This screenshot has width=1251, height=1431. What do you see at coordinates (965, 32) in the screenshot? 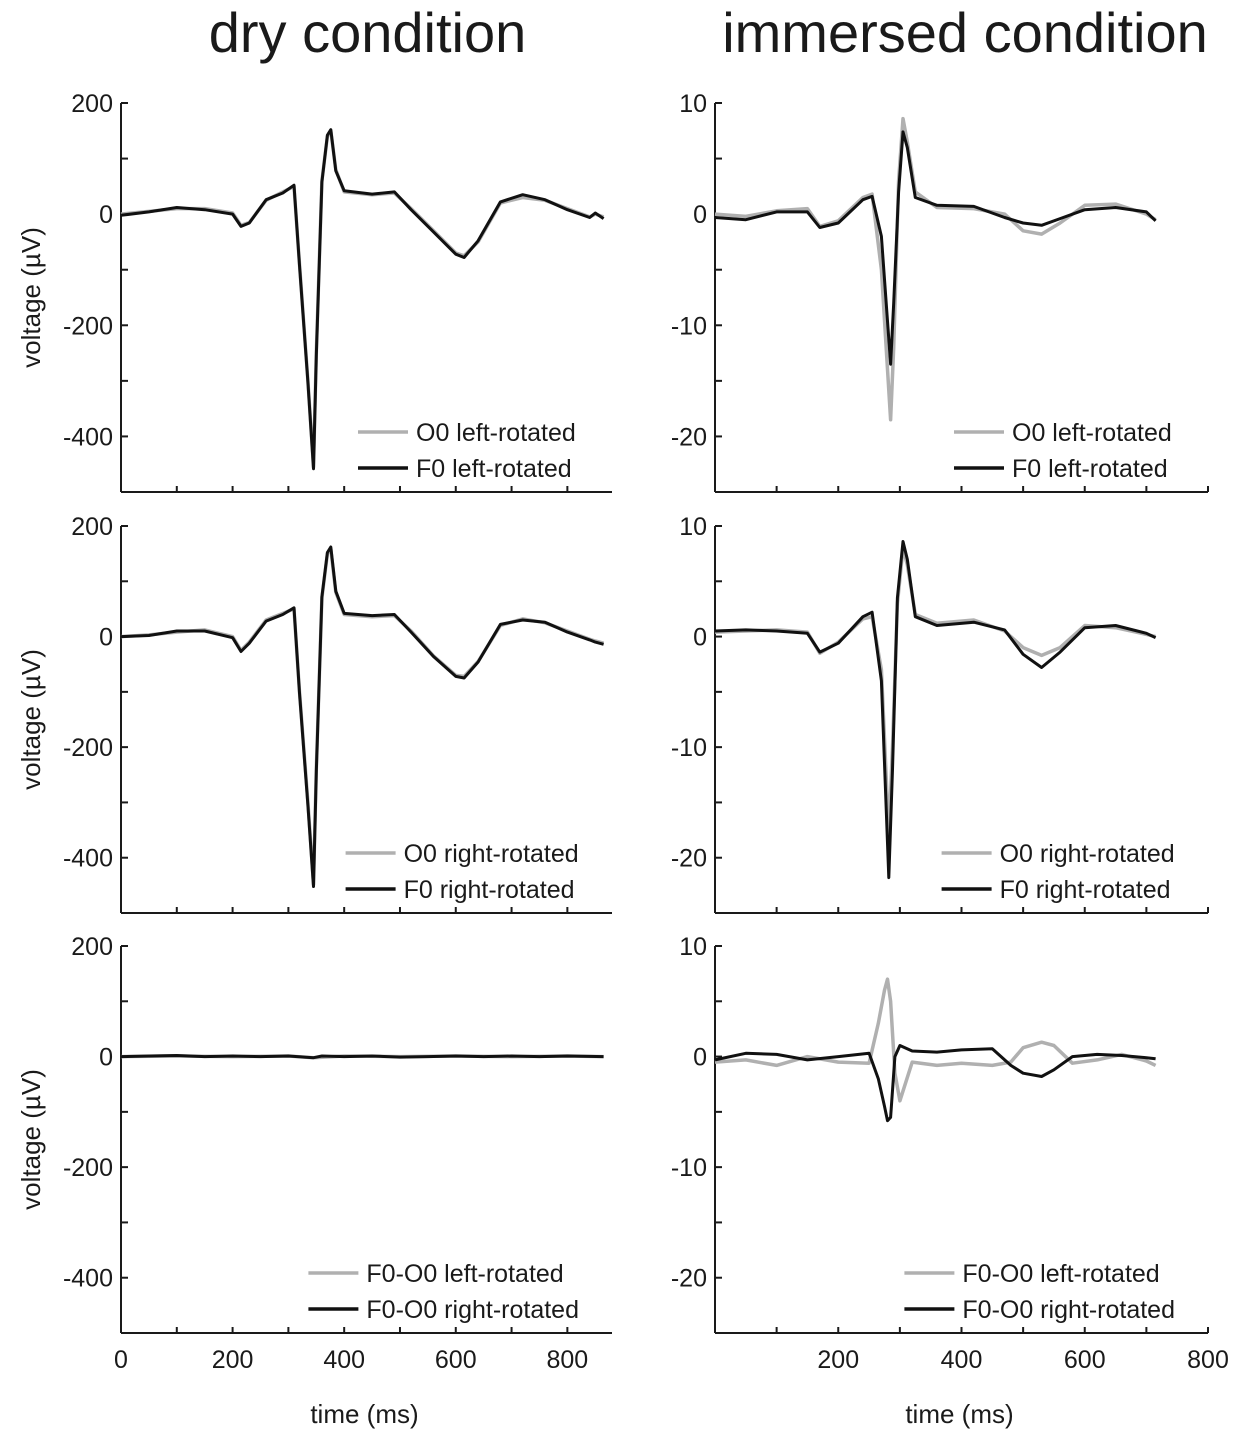
I see `immersed-condition-title: immersed condition` at bounding box center [965, 32].